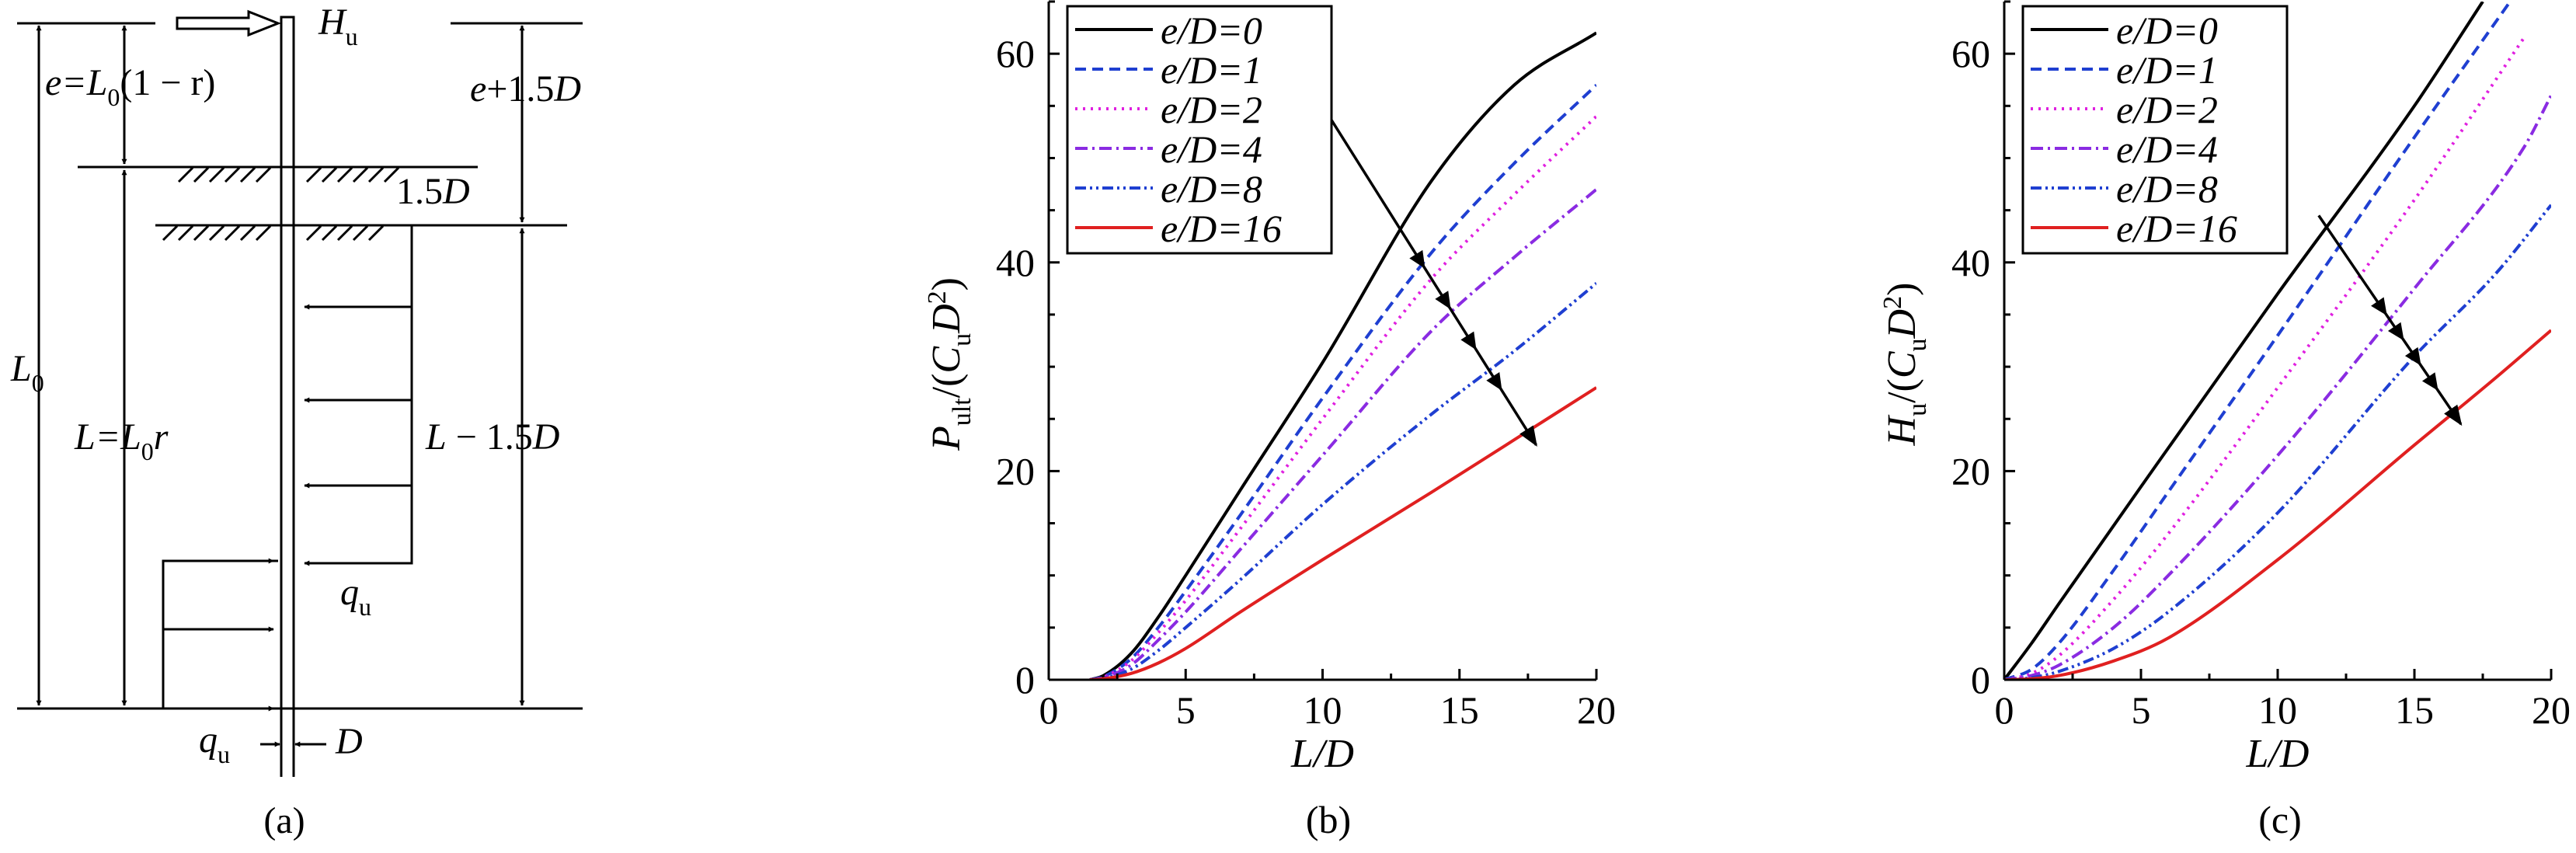  Describe the element at coordinates (433, 191) in the screenshot. I see `label-1-5D: 1.5D` at that location.